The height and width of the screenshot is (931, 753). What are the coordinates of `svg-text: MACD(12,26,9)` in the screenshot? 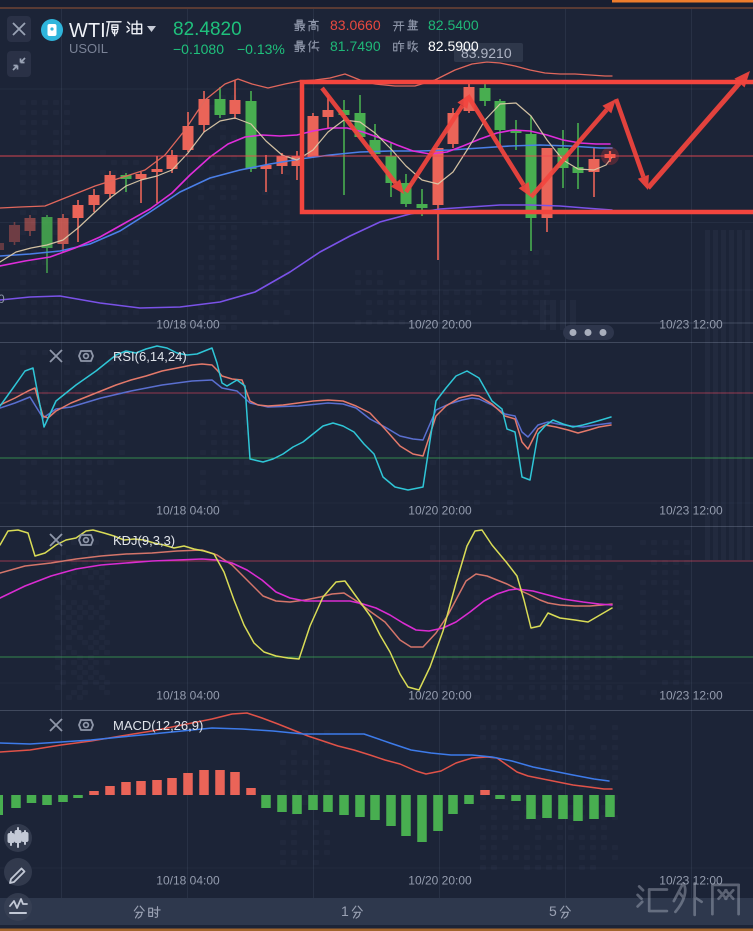 It's located at (158, 725).